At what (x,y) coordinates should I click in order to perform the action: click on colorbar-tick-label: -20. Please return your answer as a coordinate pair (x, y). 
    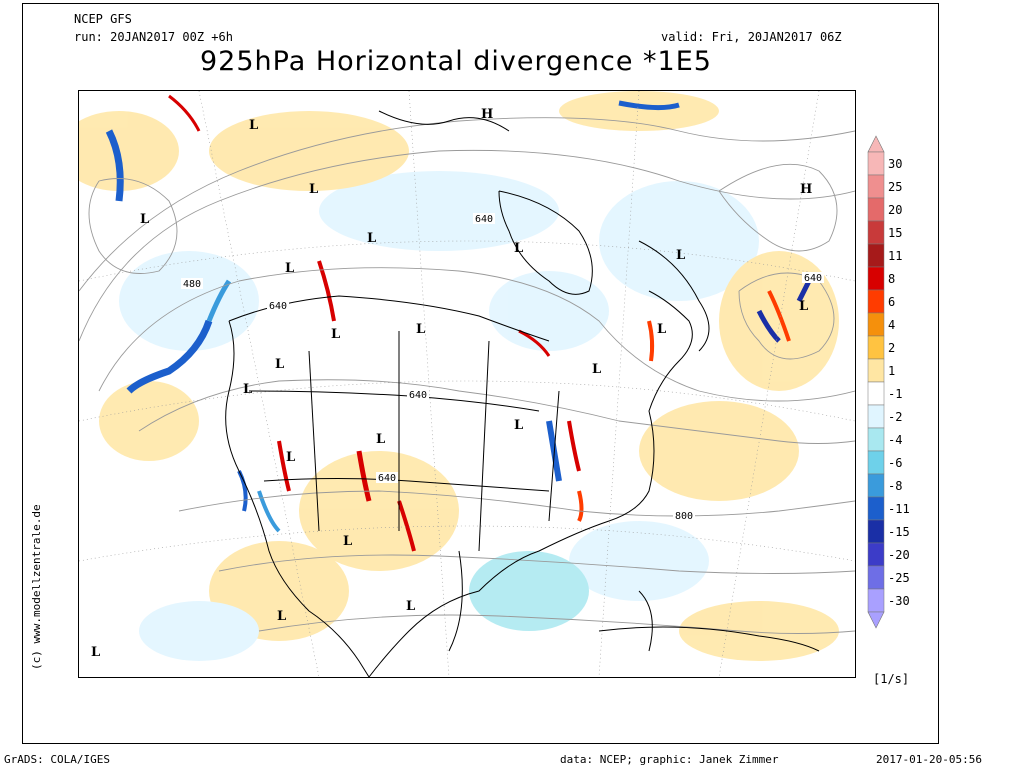
    Looking at the image, I should click on (899, 554).